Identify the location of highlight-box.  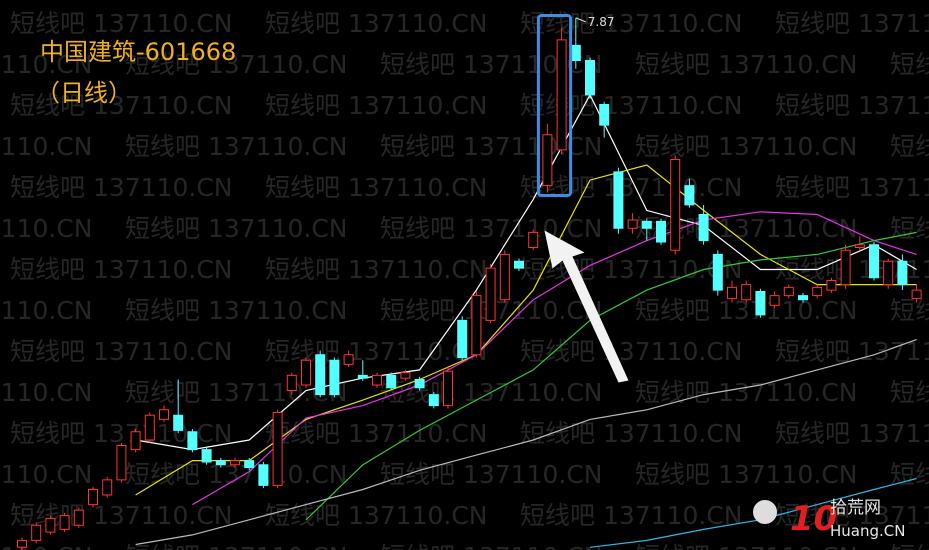
(554, 105).